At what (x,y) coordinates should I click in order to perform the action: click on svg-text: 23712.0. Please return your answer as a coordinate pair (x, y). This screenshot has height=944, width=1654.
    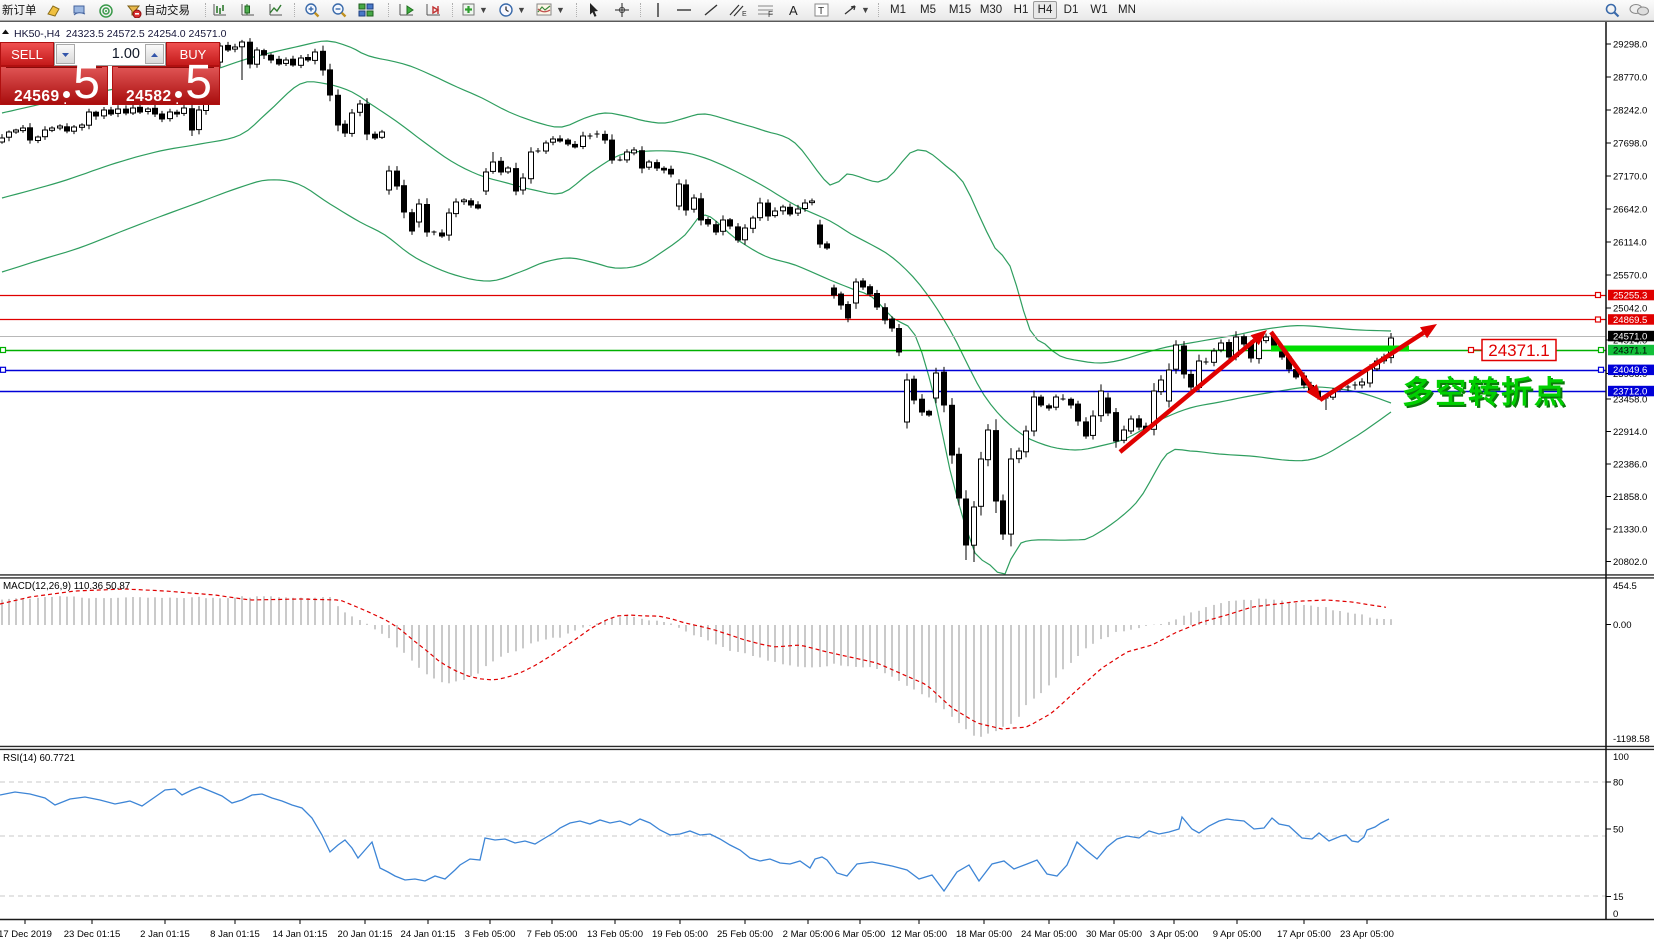
    Looking at the image, I should click on (1630, 391).